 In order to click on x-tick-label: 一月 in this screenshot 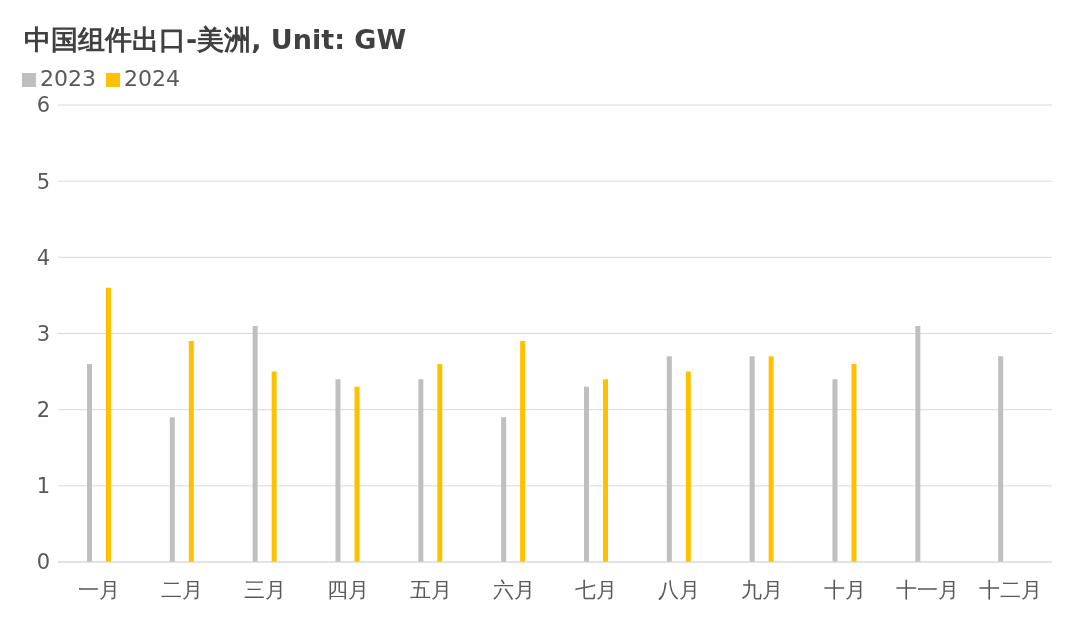, I will do `click(99, 589)`.